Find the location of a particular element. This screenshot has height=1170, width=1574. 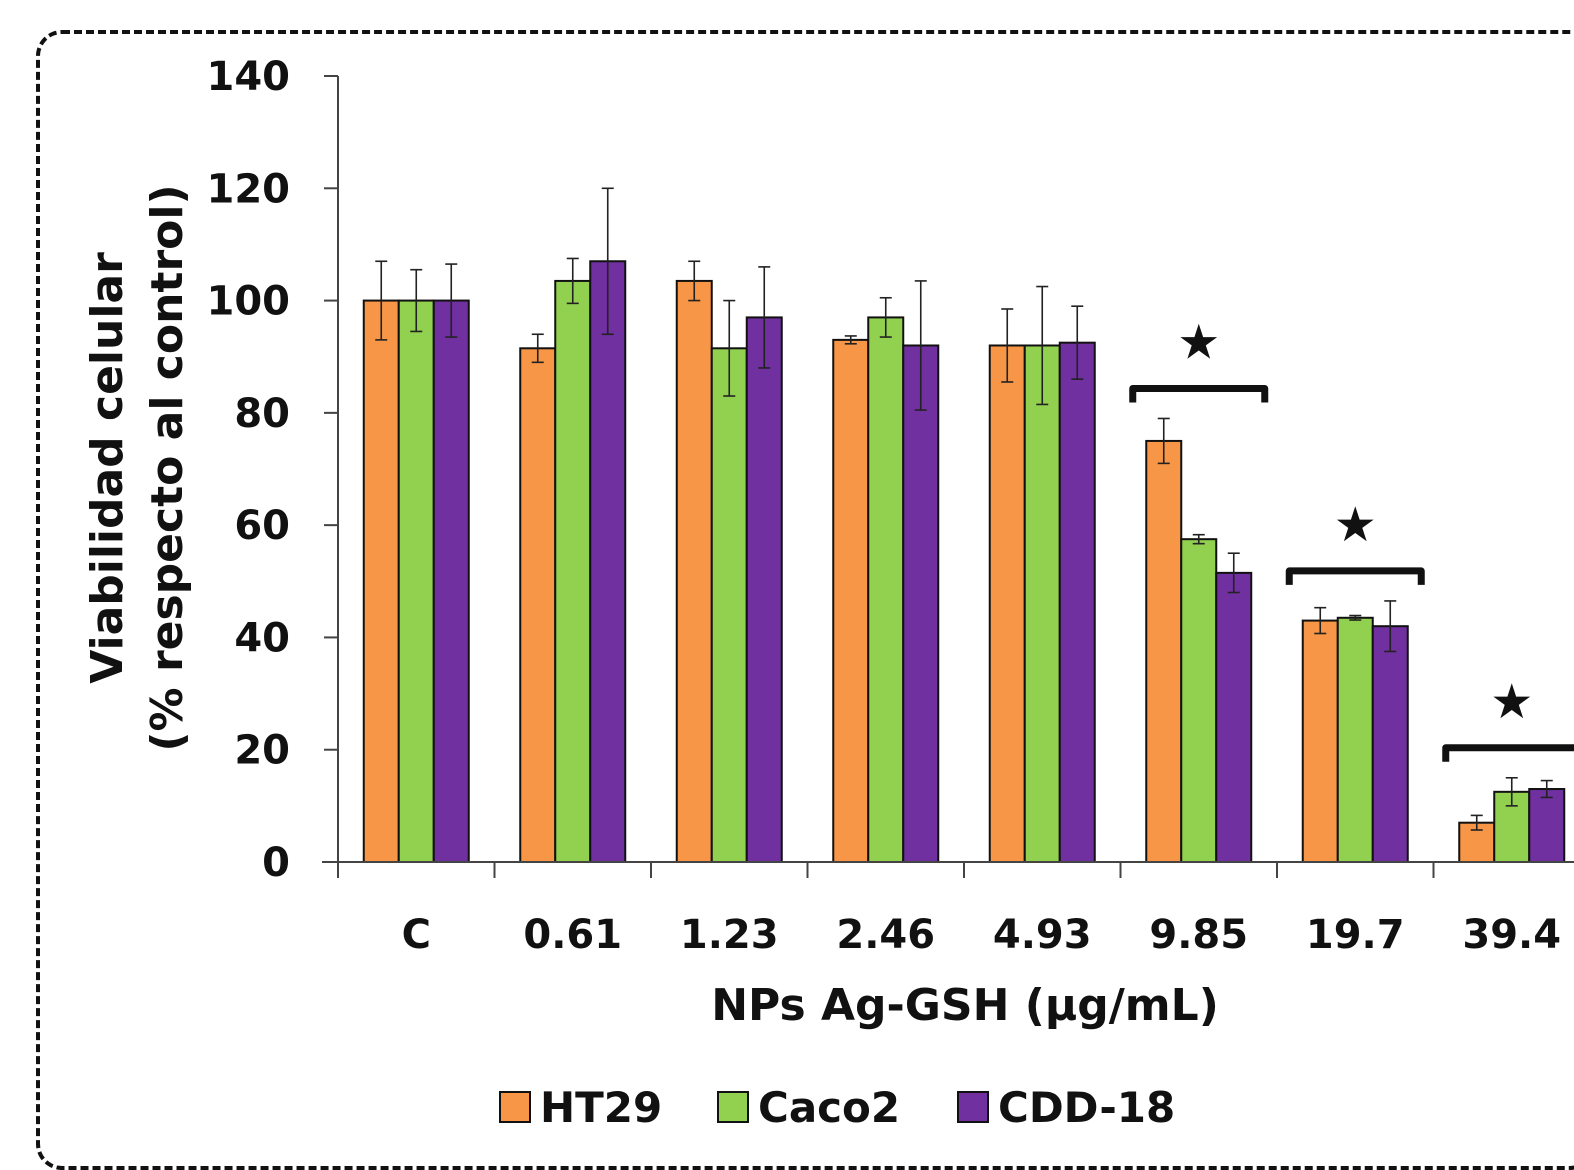

error-bar-cdd-18-0.61 is located at coordinates (607, 261).